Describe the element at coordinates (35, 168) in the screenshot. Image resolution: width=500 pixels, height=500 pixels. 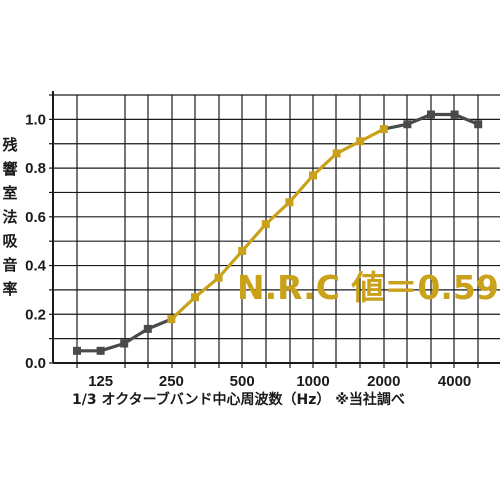
I see `y-tick-label: 0.8` at that location.